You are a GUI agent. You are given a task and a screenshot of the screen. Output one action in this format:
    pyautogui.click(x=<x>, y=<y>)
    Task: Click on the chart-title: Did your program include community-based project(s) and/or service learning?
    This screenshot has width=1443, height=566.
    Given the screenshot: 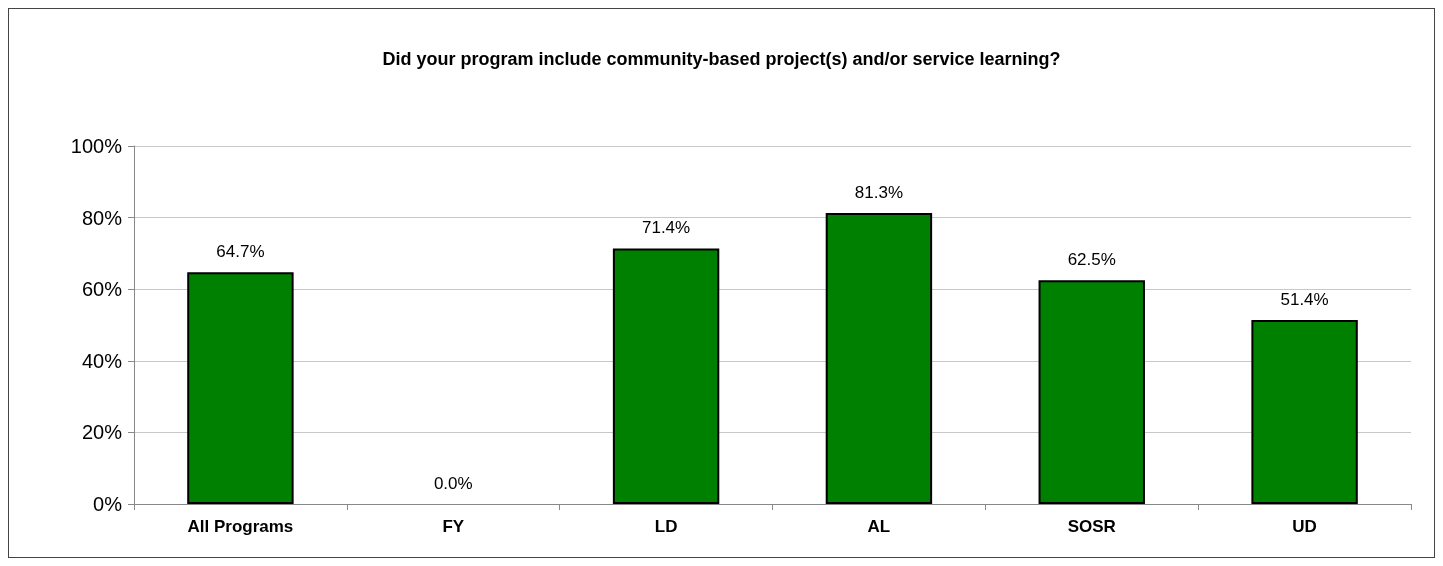 What is the action you would take?
    pyautogui.click(x=721, y=59)
    